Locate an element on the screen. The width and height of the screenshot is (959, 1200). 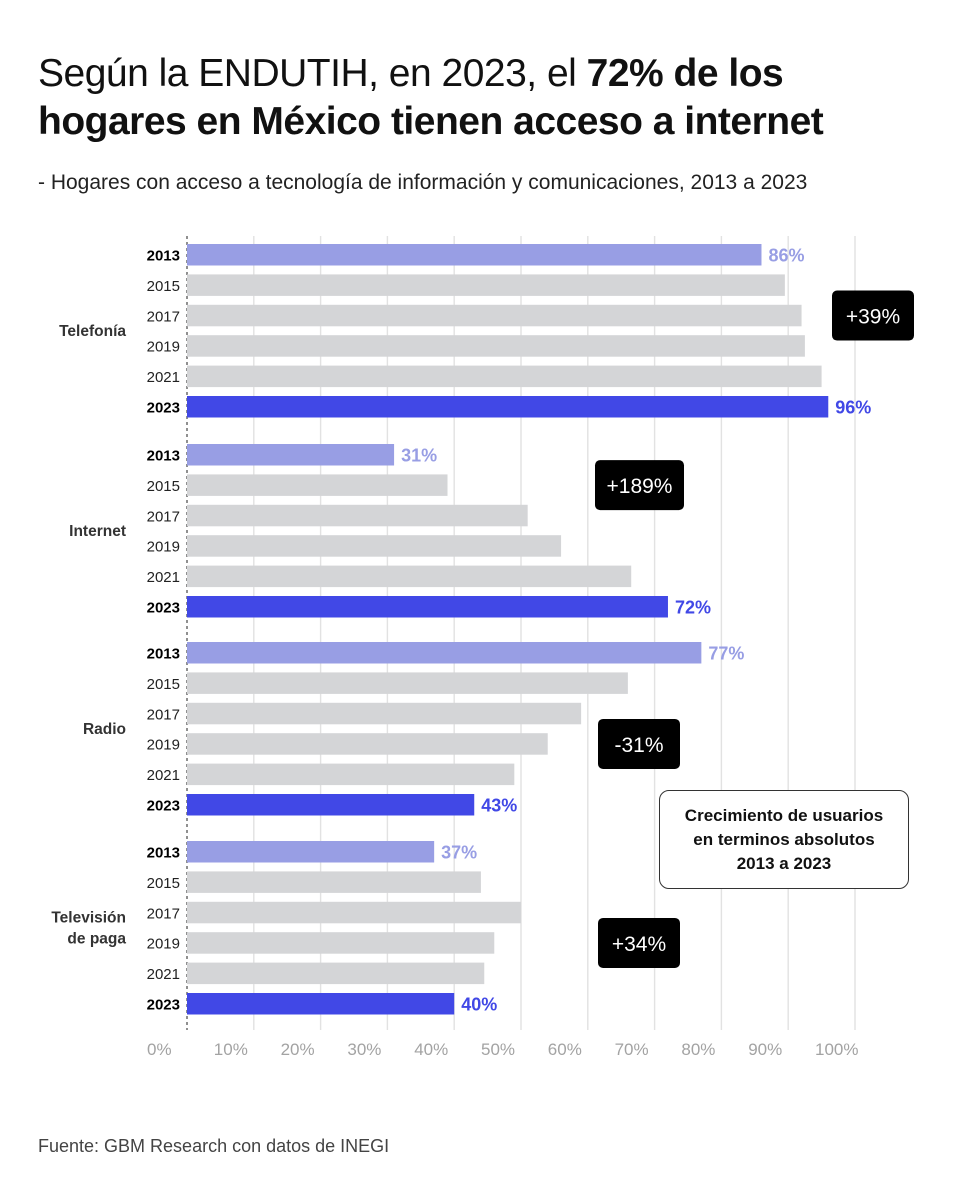
data-label: 37% is located at coordinates (459, 853).